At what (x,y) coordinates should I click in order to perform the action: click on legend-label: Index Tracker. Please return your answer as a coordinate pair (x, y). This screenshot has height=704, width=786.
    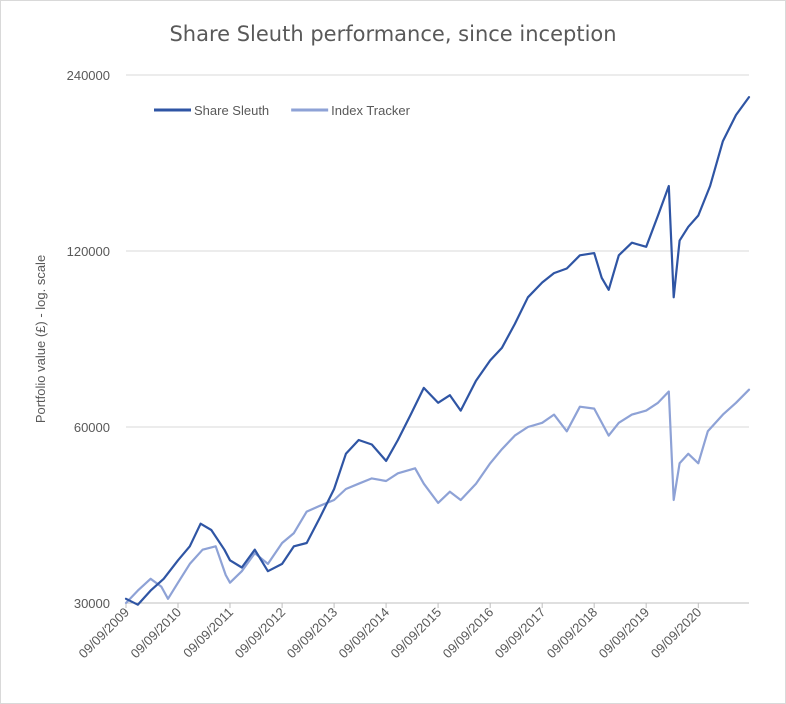
    Looking at the image, I should click on (370, 110).